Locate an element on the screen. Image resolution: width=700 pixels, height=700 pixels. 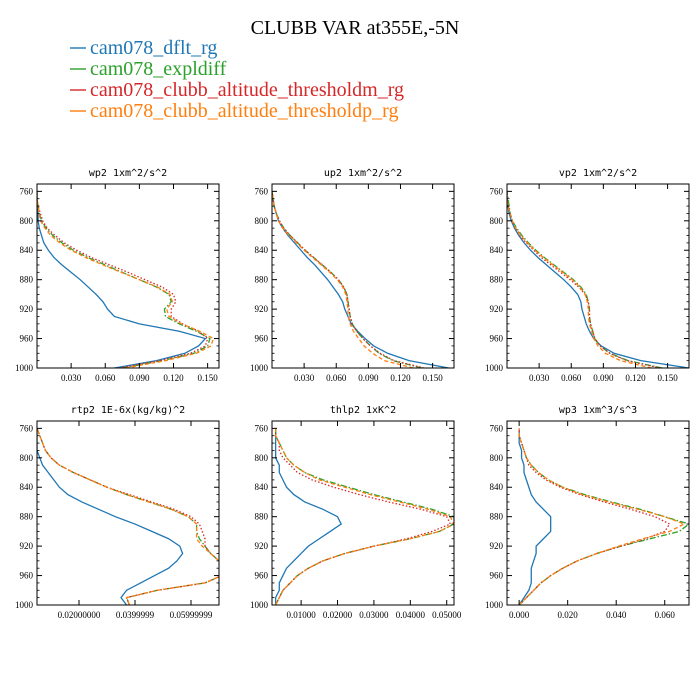
x-tick-label: 0.02000000 is located at coordinates (79, 615).